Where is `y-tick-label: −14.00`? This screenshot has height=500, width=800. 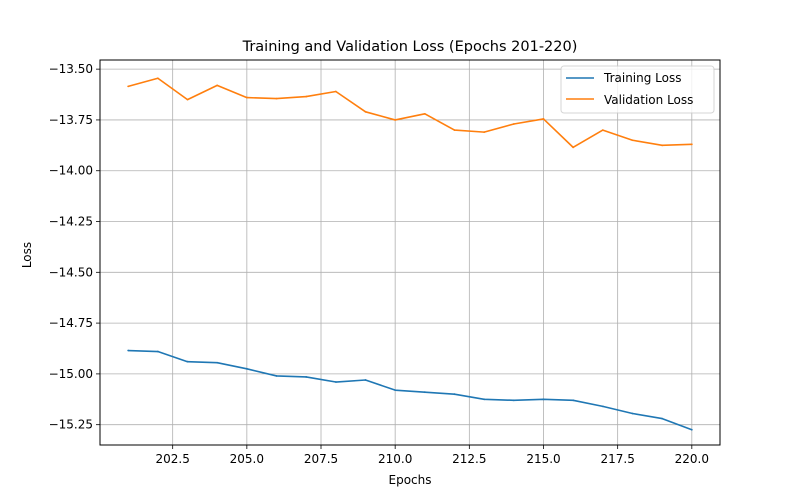 y-tick-label: −14.00 is located at coordinates (71, 171).